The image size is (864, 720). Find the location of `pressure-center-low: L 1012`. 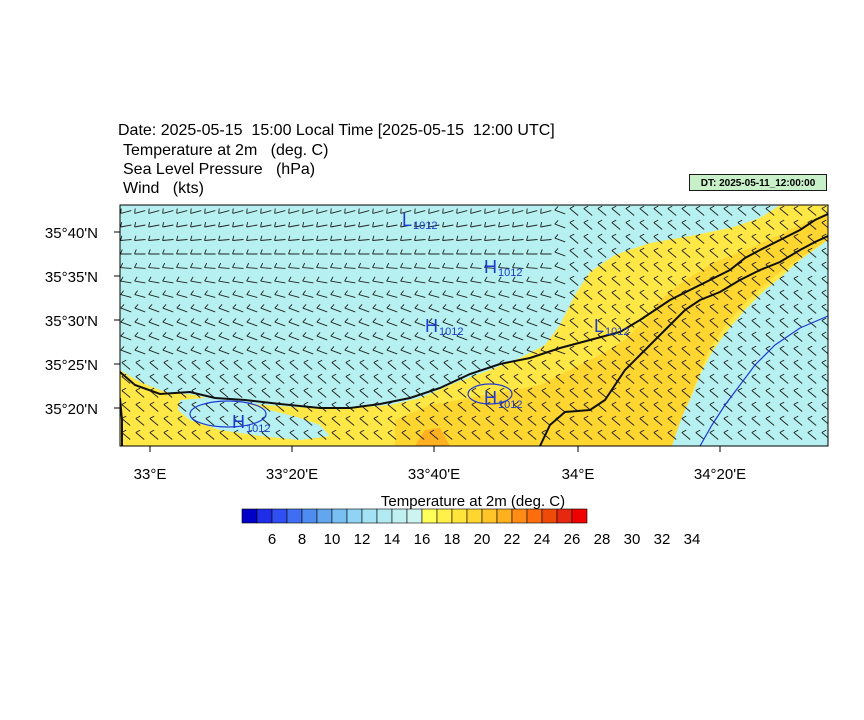

pressure-center-low: L 1012 is located at coordinates (611, 327).